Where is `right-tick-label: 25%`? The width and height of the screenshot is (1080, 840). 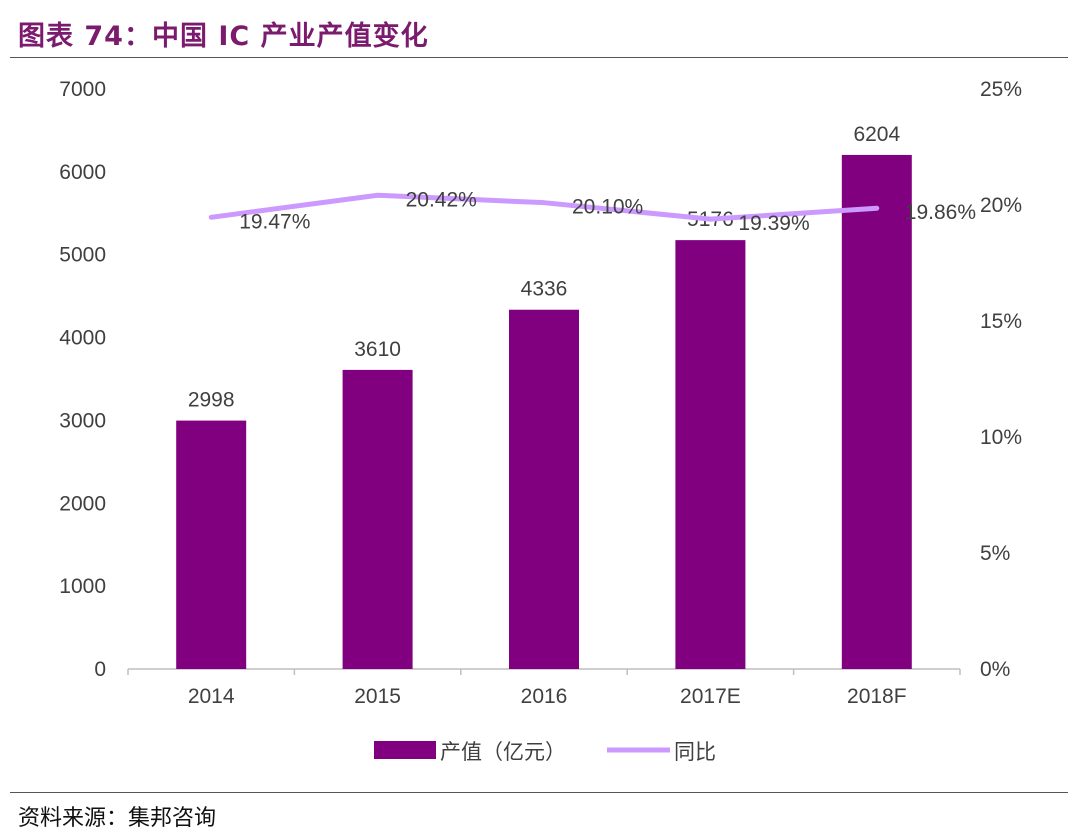
right-tick-label: 25% is located at coordinates (1001, 89).